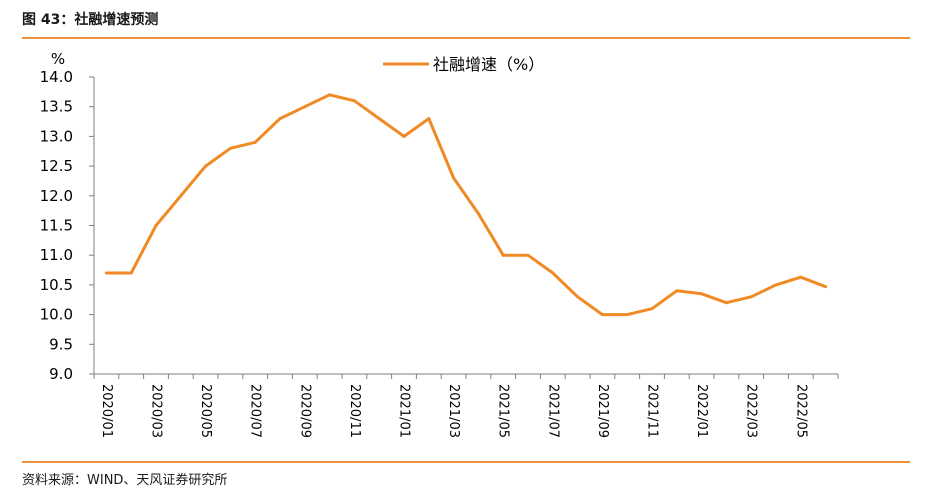  Describe the element at coordinates (106, 411) in the screenshot. I see `x-tick-label: 2020/01` at that location.